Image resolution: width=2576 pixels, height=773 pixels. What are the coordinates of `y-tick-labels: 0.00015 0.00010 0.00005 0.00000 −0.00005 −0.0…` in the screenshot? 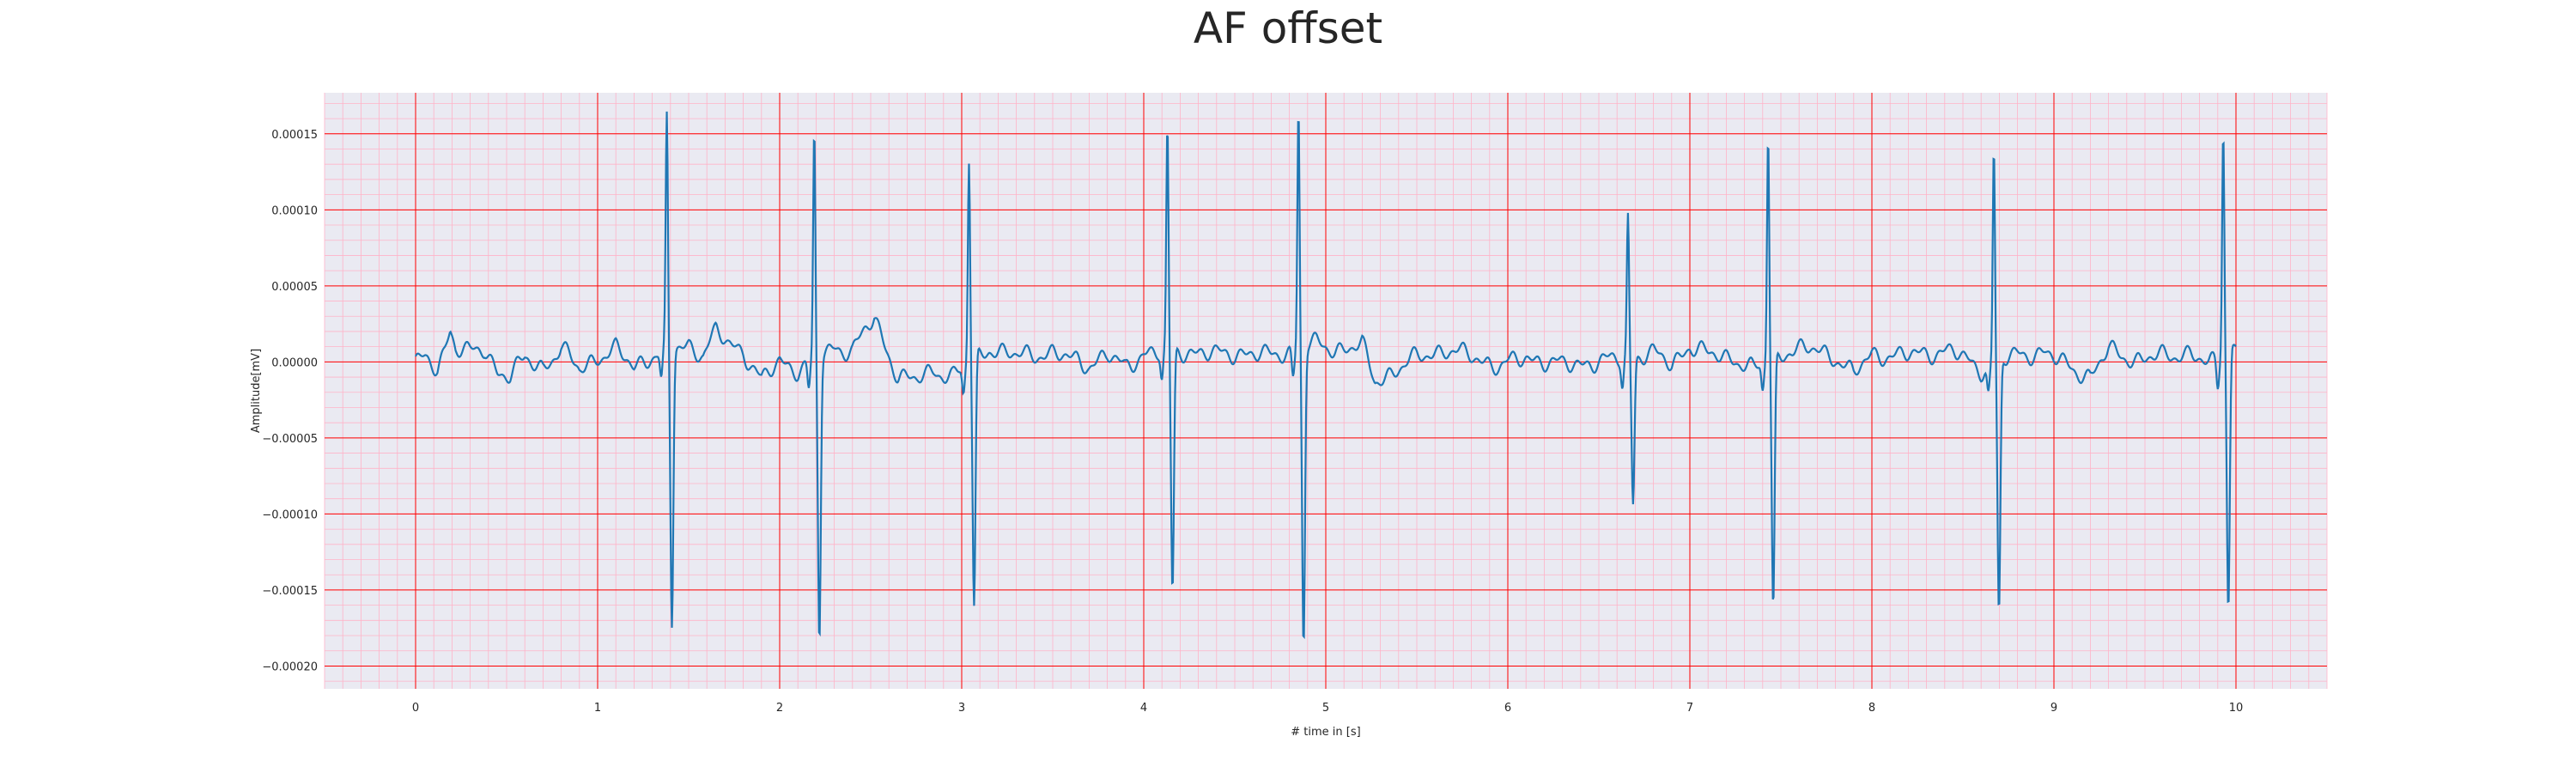 It's located at (290, 401).